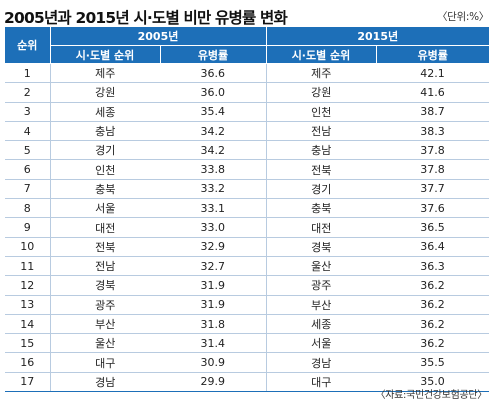  Describe the element at coordinates (28, 247) in the screenshot. I see `rank-cell: 10` at that location.